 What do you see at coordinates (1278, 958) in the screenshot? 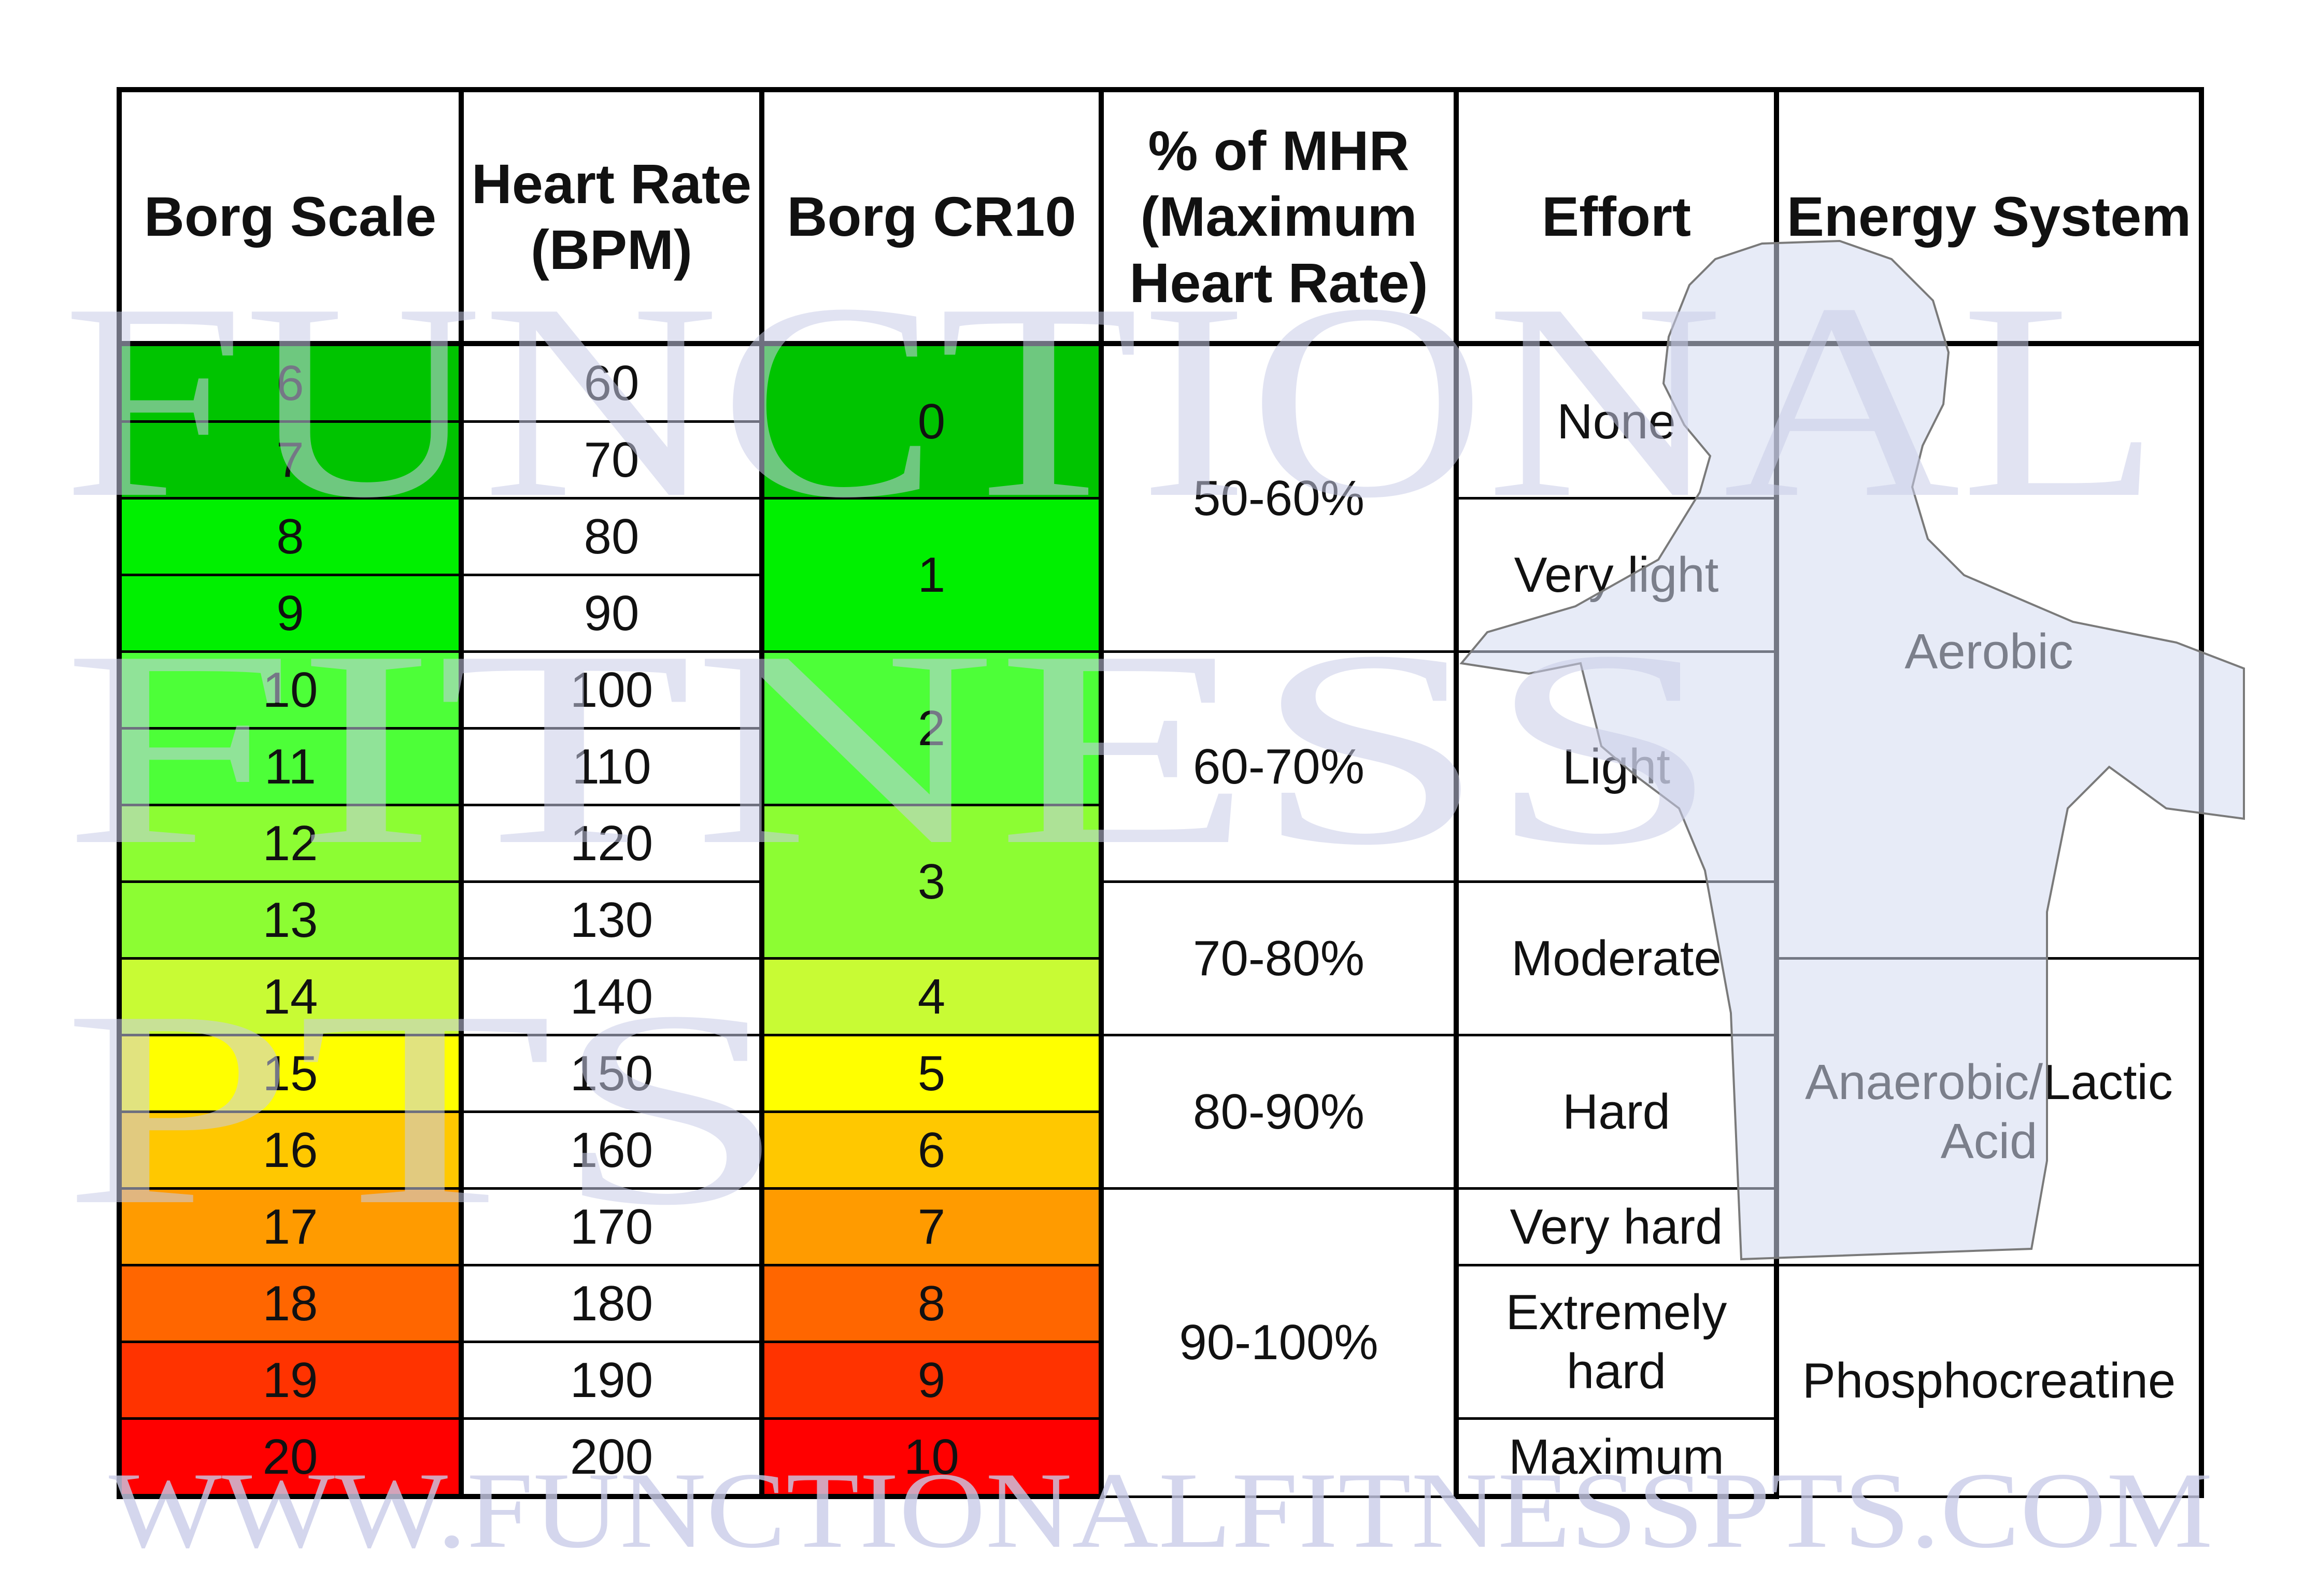
I see `mhr-cell: 70-80%` at bounding box center [1278, 958].